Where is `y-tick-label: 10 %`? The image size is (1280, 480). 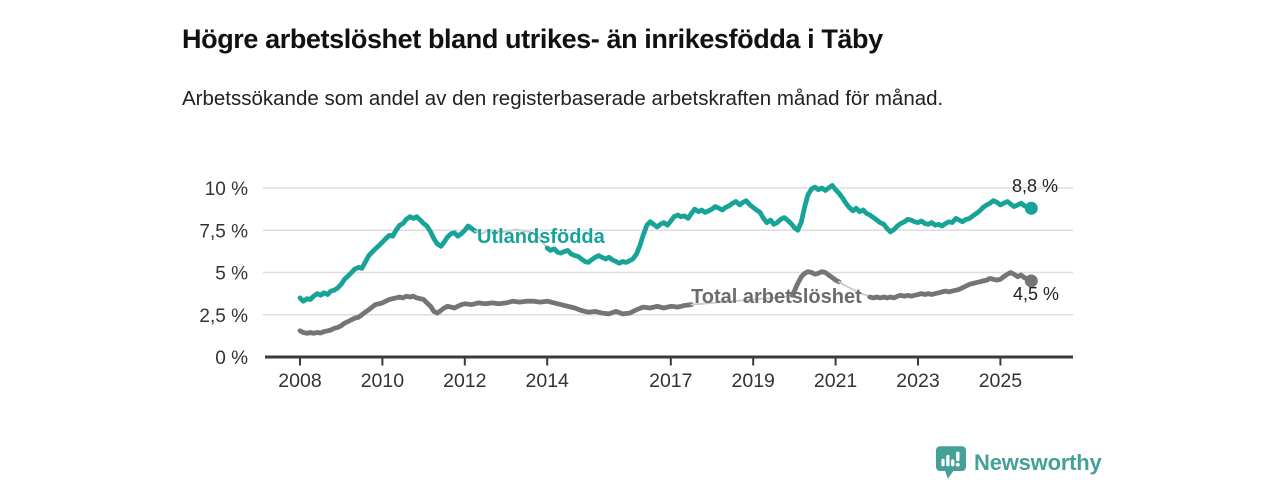 y-tick-label: 10 % is located at coordinates (226, 189).